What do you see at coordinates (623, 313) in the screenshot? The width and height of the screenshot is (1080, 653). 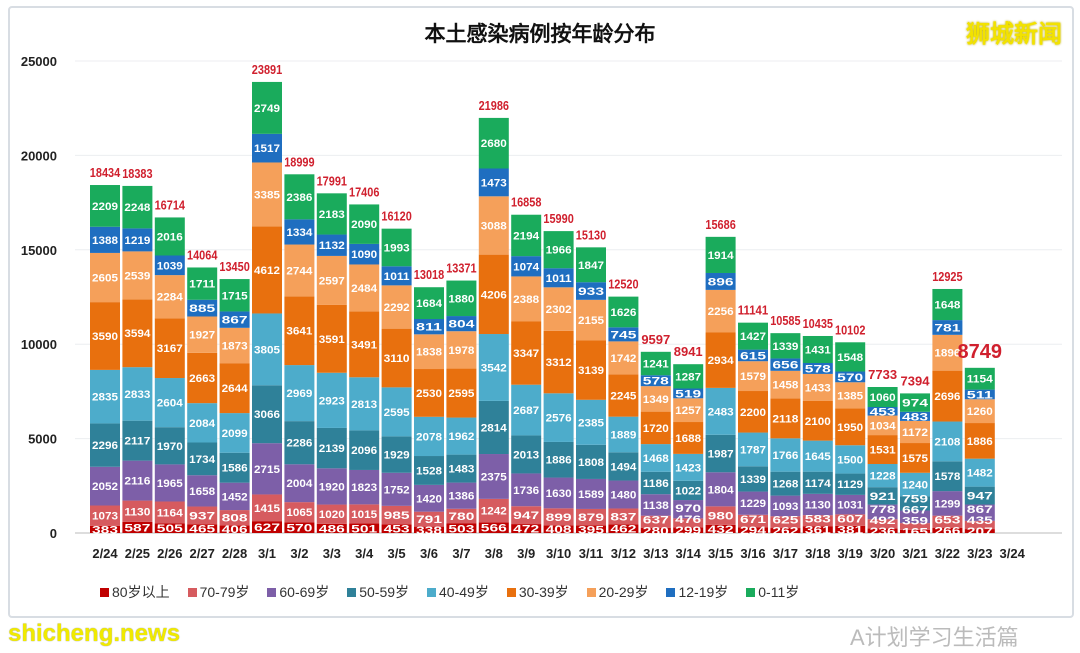 I see `segment-label: 1626` at bounding box center [623, 313].